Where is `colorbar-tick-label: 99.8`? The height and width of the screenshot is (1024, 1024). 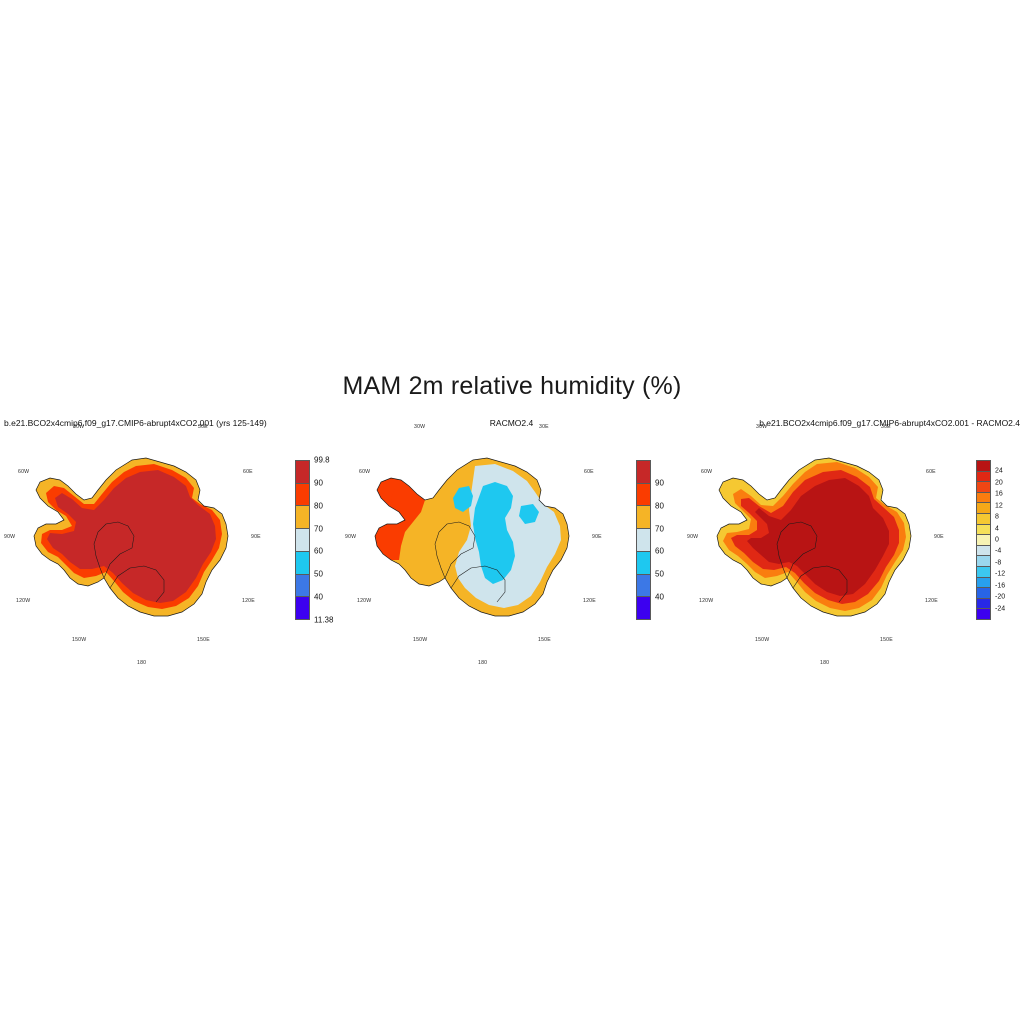
colorbar-tick-label: 99.8 is located at coordinates (322, 460).